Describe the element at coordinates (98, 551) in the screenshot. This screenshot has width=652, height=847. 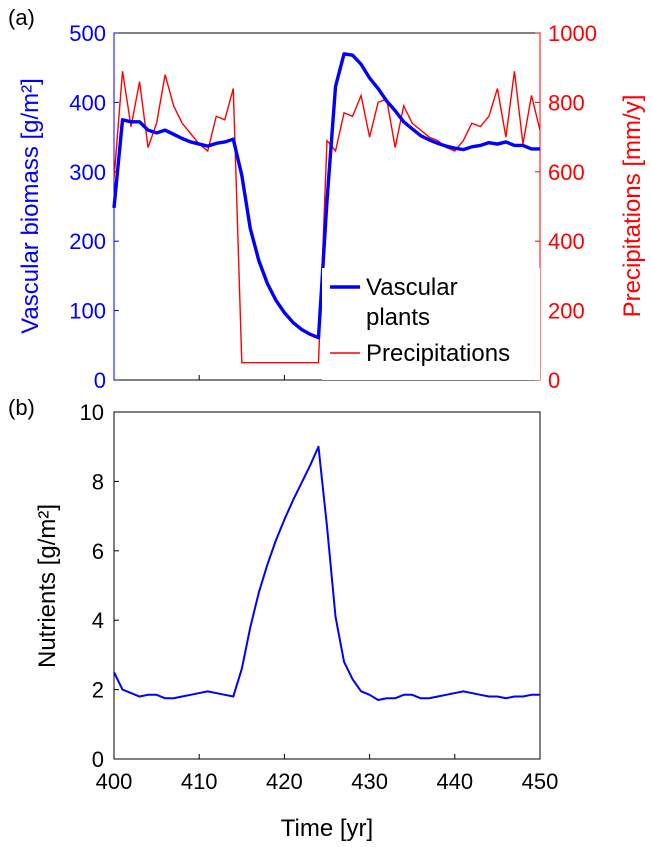
I see `panel-b-y-tick-label: 6` at that location.